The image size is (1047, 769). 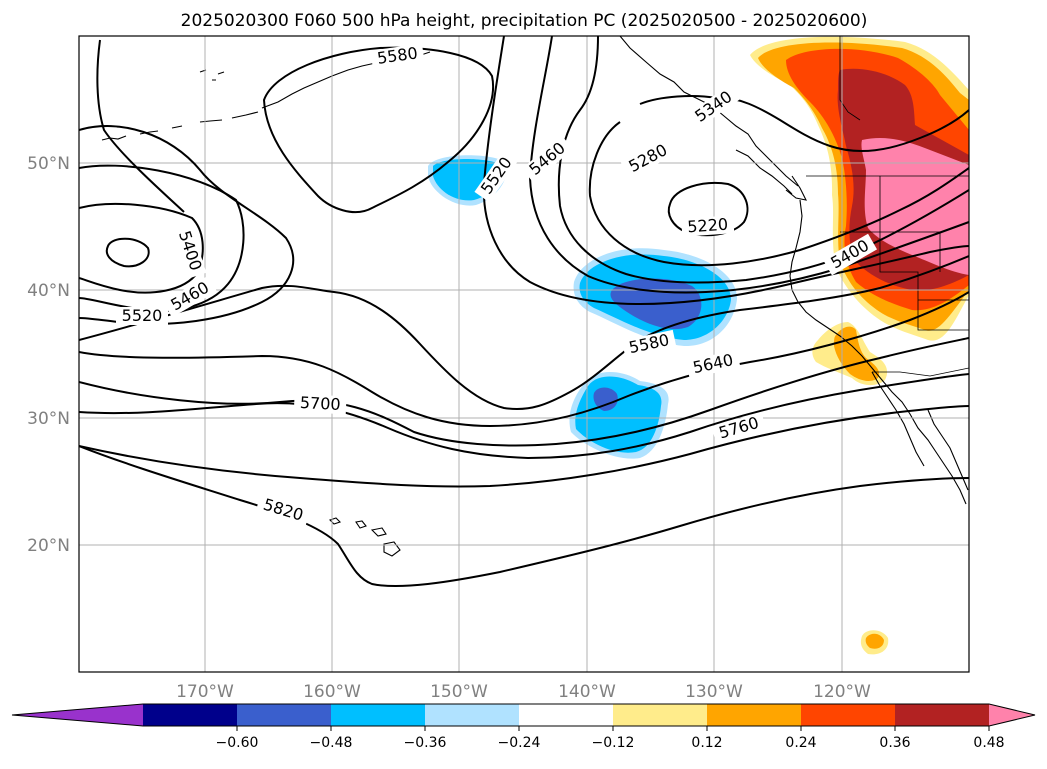 I want to click on coastline-bc-islands, so click(x=771, y=175).